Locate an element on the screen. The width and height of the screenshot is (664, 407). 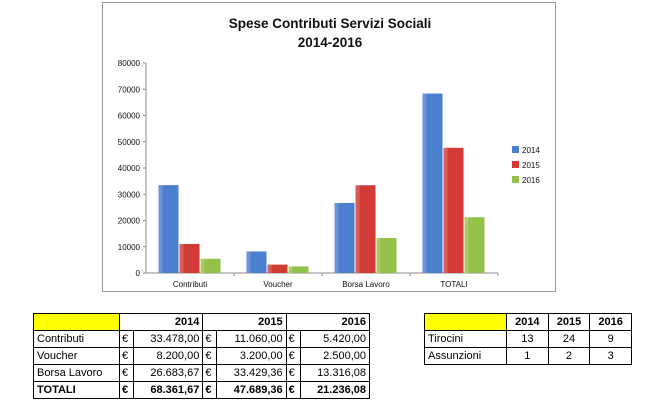
spese-header-corner is located at coordinates (76, 322).